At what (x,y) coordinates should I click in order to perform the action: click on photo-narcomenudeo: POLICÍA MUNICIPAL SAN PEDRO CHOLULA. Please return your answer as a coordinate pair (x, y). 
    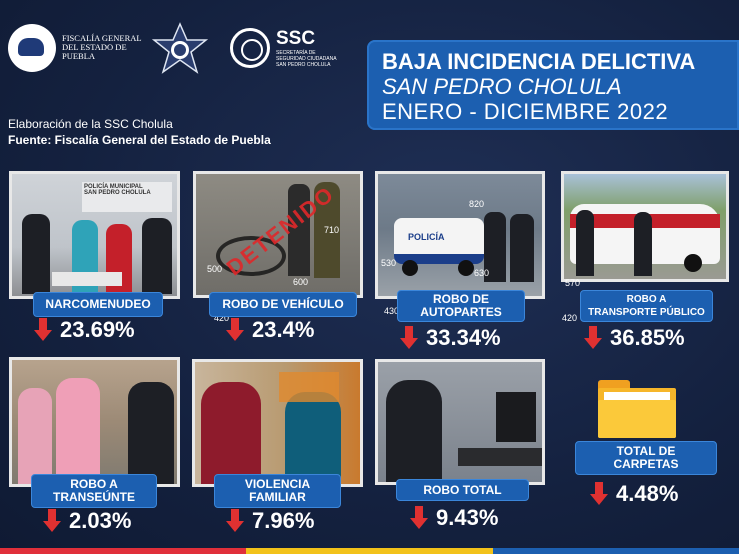
    Looking at the image, I should click on (94, 235).